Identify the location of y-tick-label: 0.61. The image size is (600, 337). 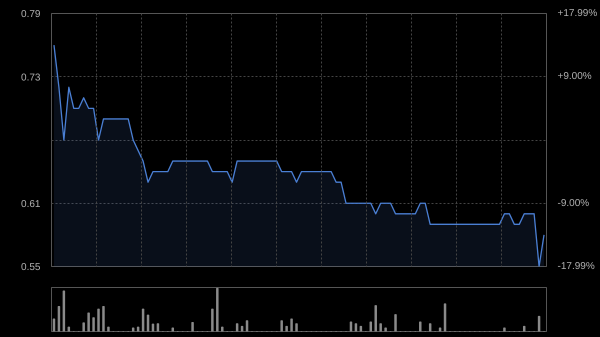
(31, 204).